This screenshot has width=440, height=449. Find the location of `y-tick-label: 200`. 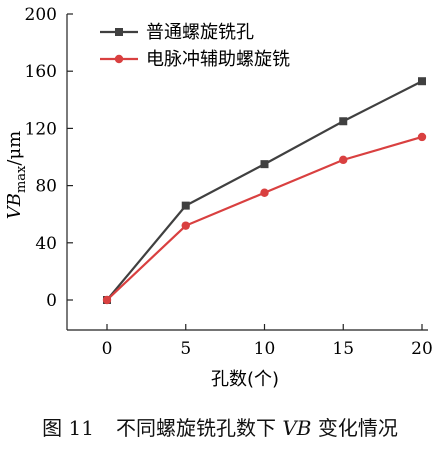

y-tick-label: 200 is located at coordinates (41, 15).